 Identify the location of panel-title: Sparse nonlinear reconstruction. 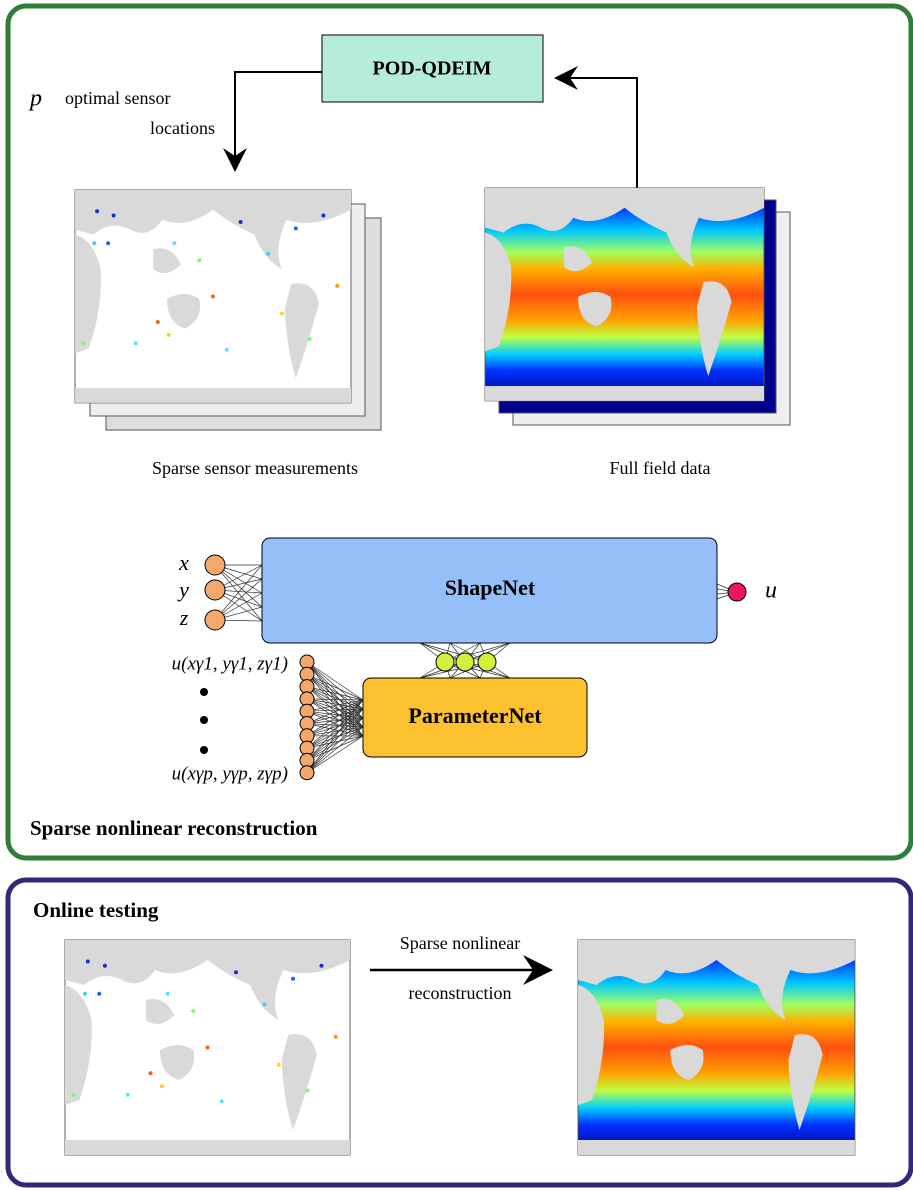
(174, 828).